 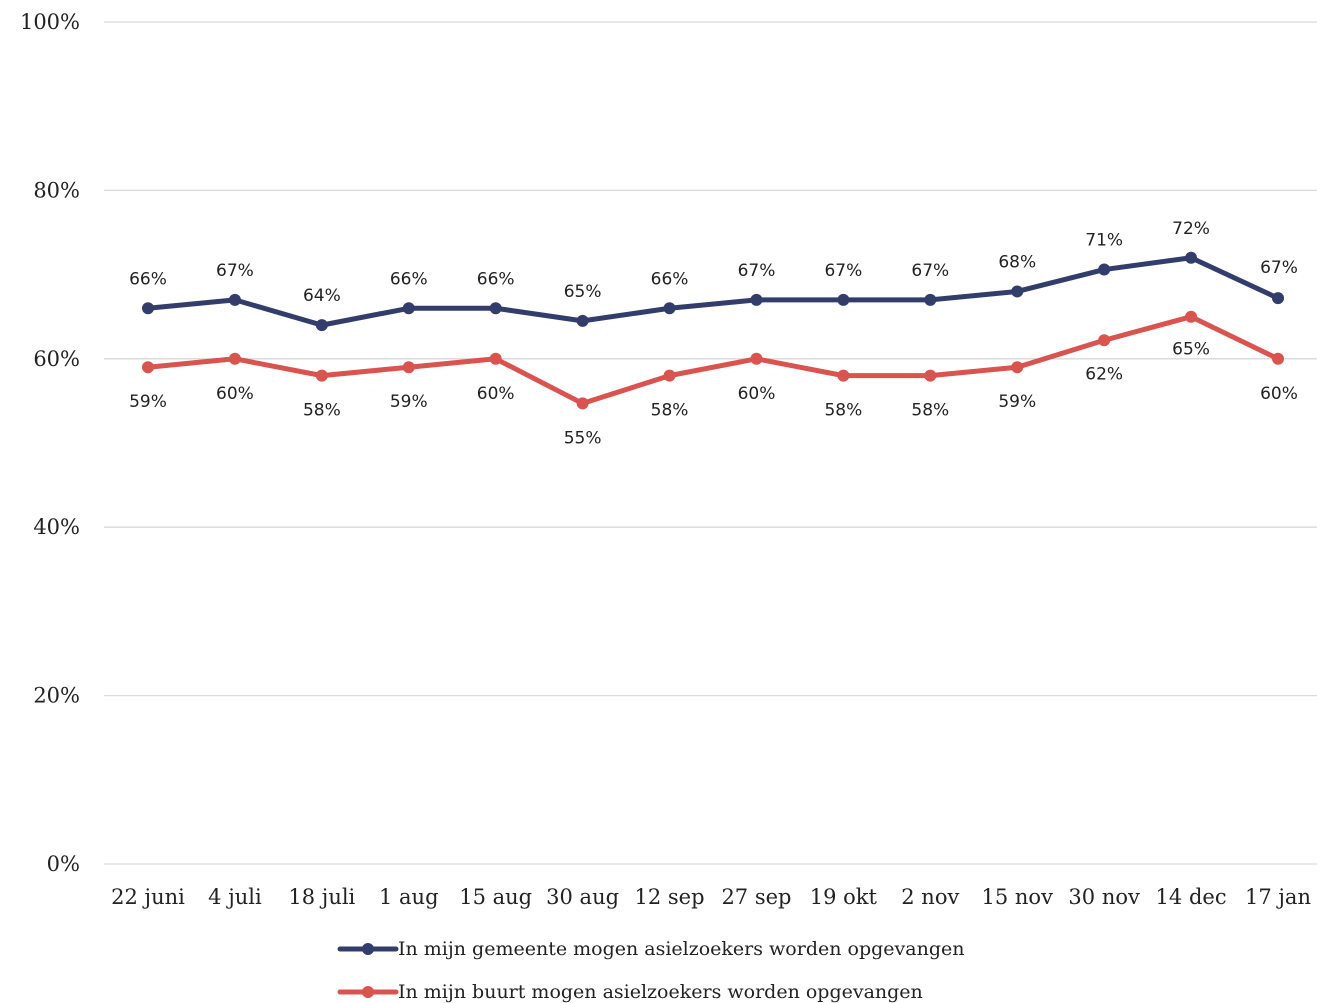 I want to click on x-tick-label: 30 aug, so click(x=582, y=897).